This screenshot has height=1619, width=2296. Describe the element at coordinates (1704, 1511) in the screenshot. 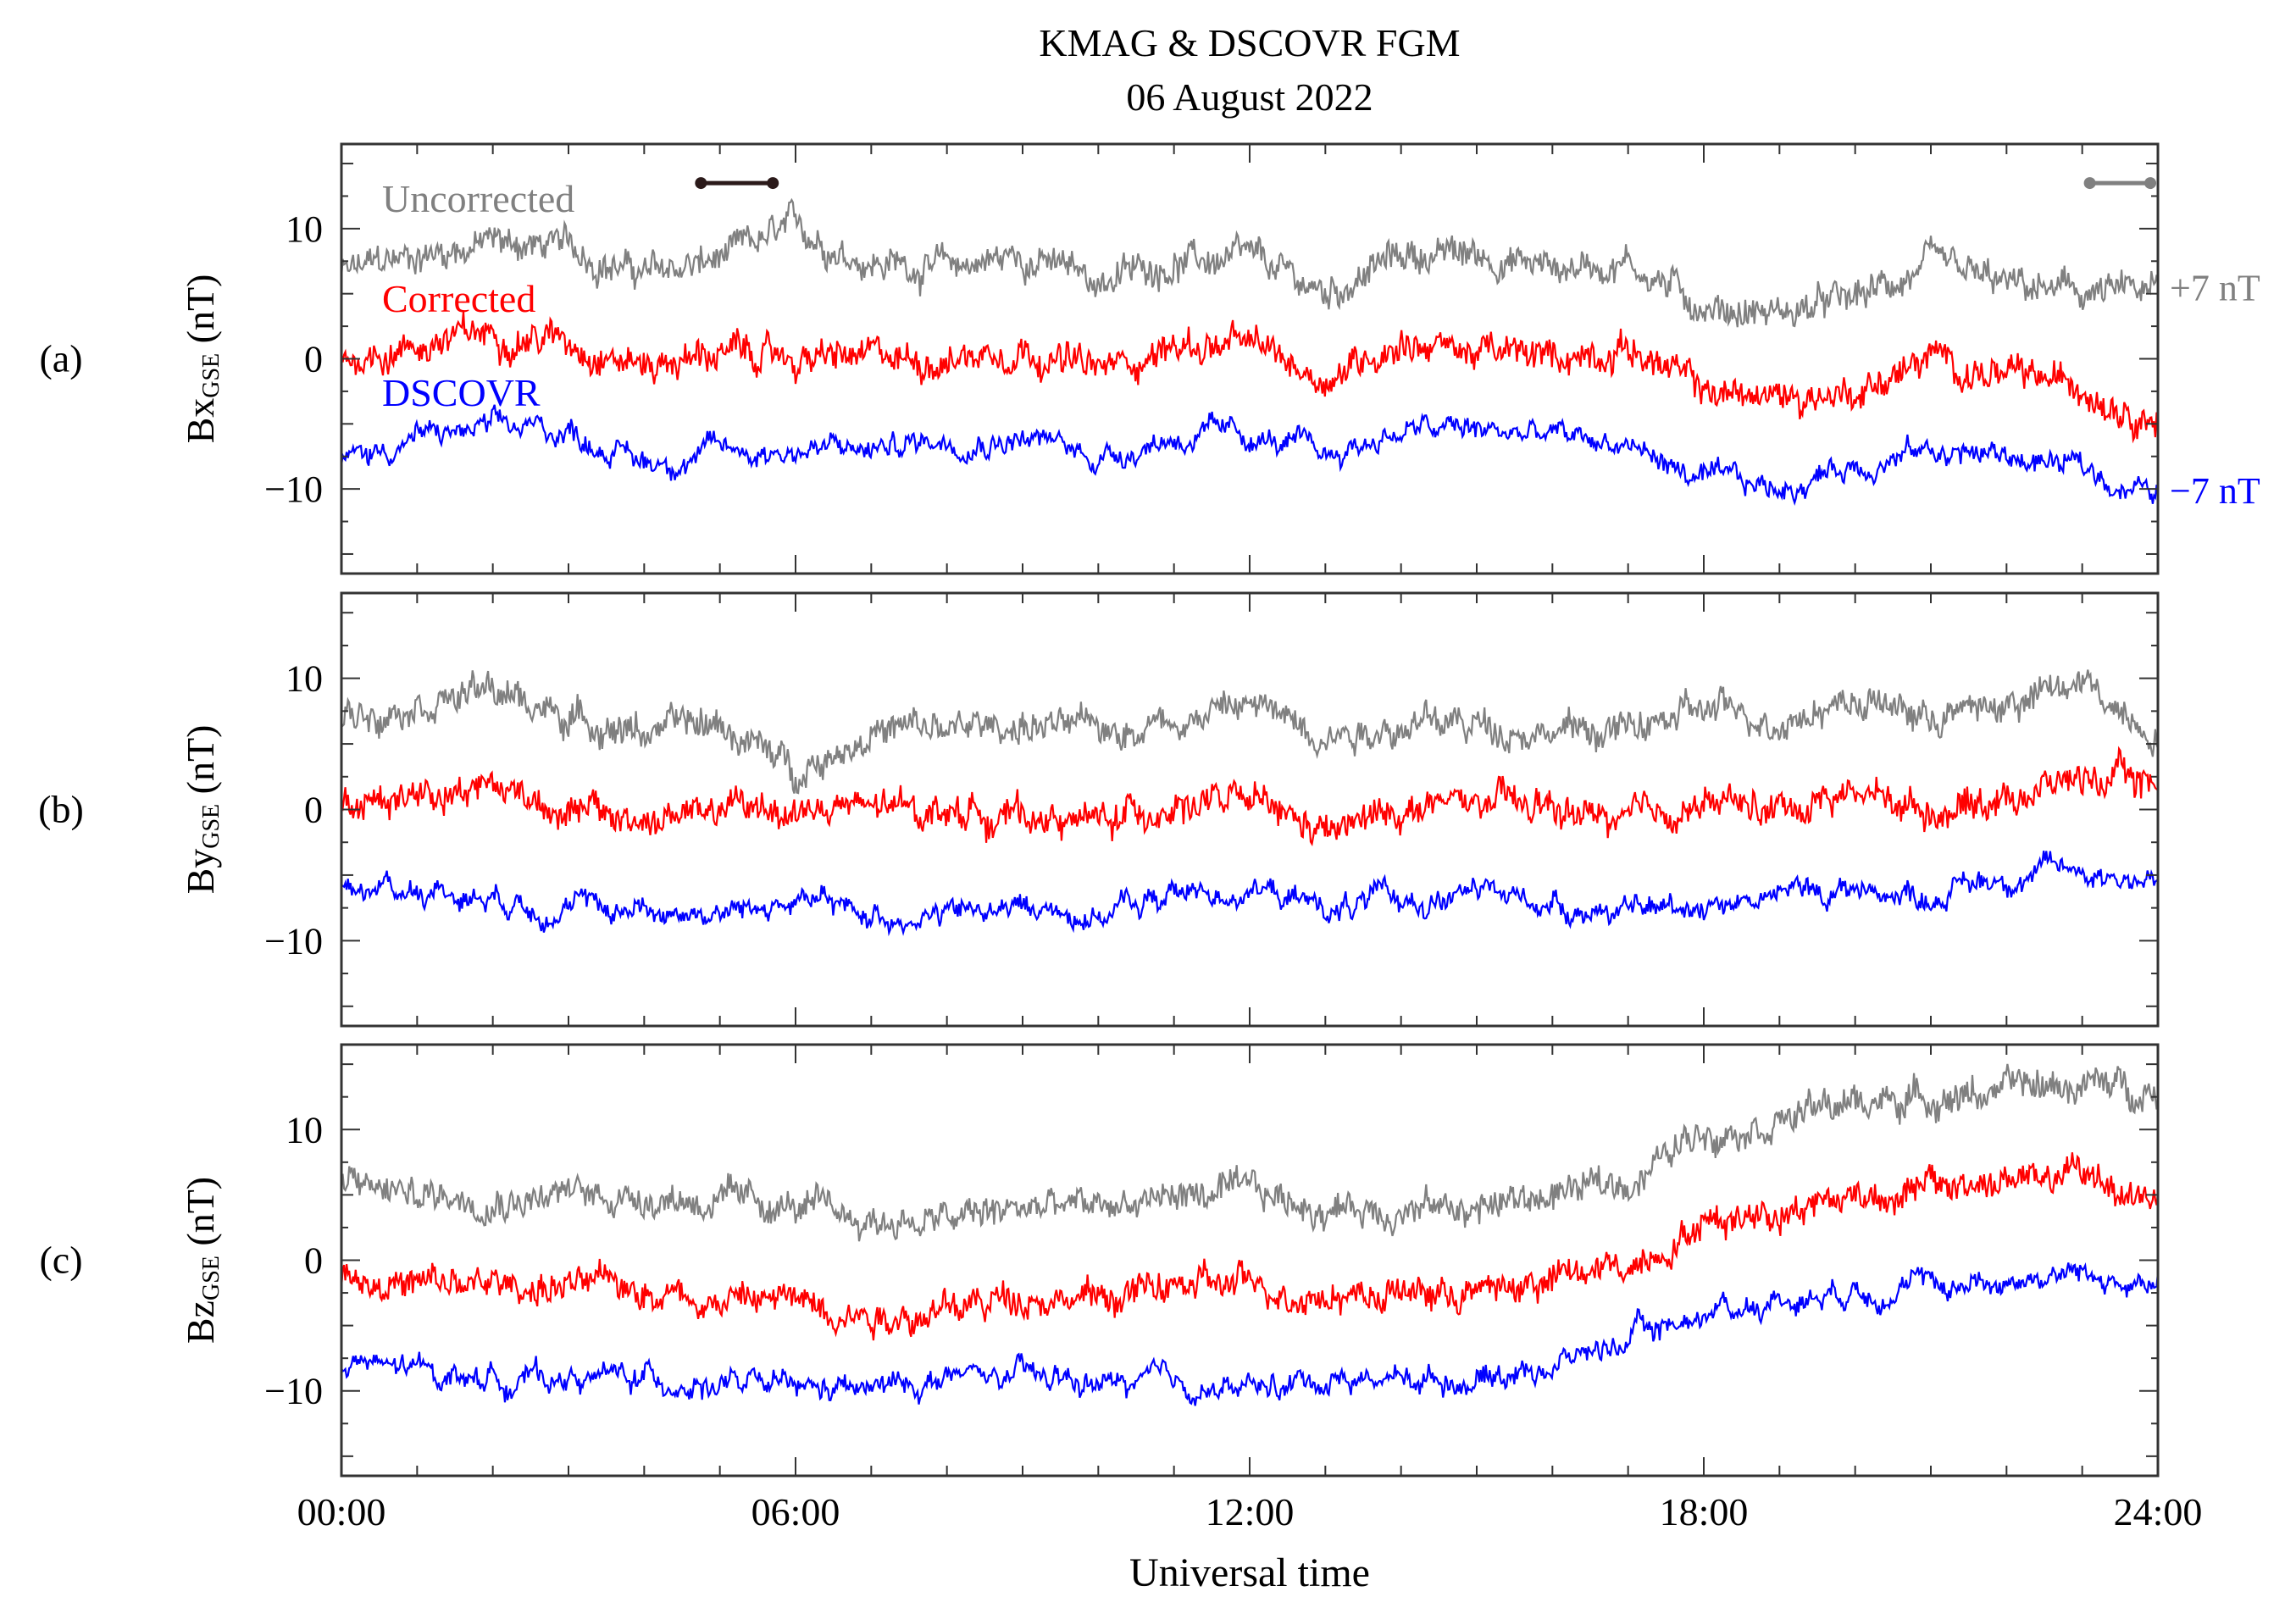

I see `x-tick-label: 18:00` at that location.